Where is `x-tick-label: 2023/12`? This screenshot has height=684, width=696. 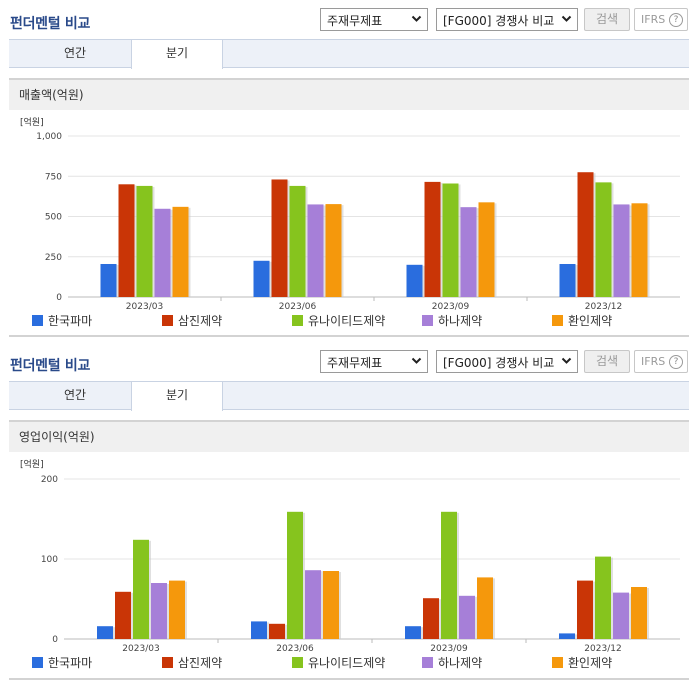 x-tick-label: 2023/12 is located at coordinates (603, 307).